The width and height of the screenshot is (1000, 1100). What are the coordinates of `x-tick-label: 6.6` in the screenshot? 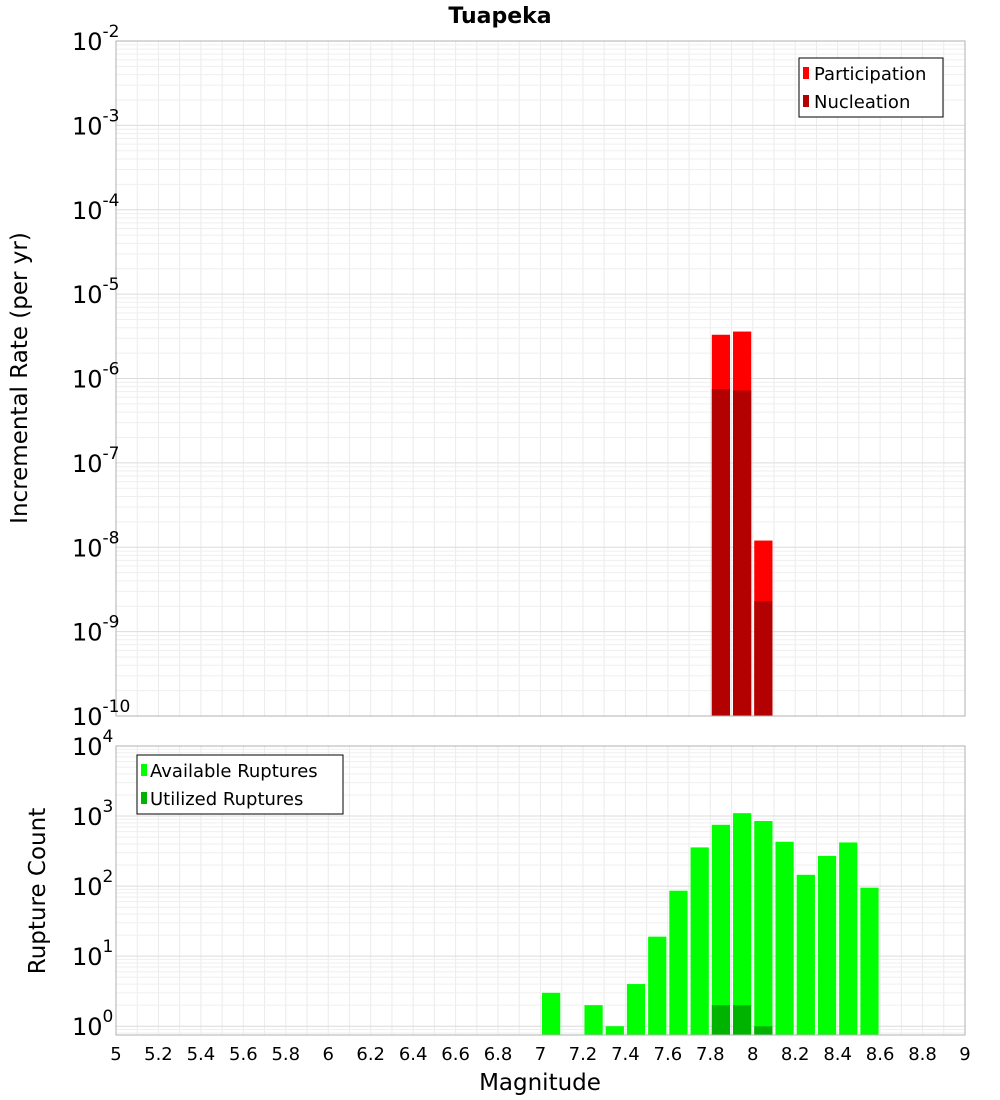 It's located at (455, 1054).